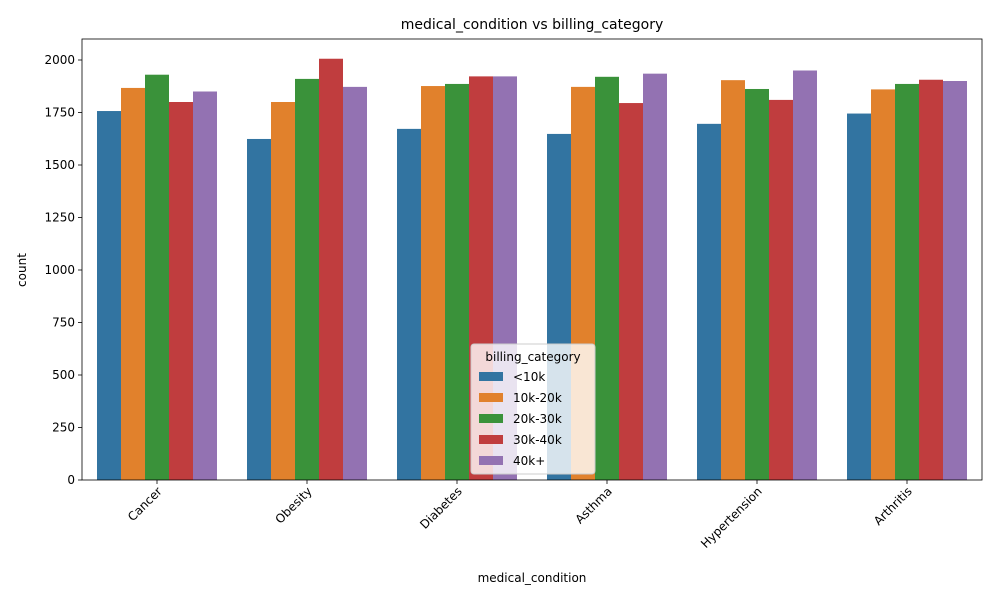  What do you see at coordinates (532, 25) in the screenshot?
I see `chart-title: medical_condition vs billing_category` at bounding box center [532, 25].